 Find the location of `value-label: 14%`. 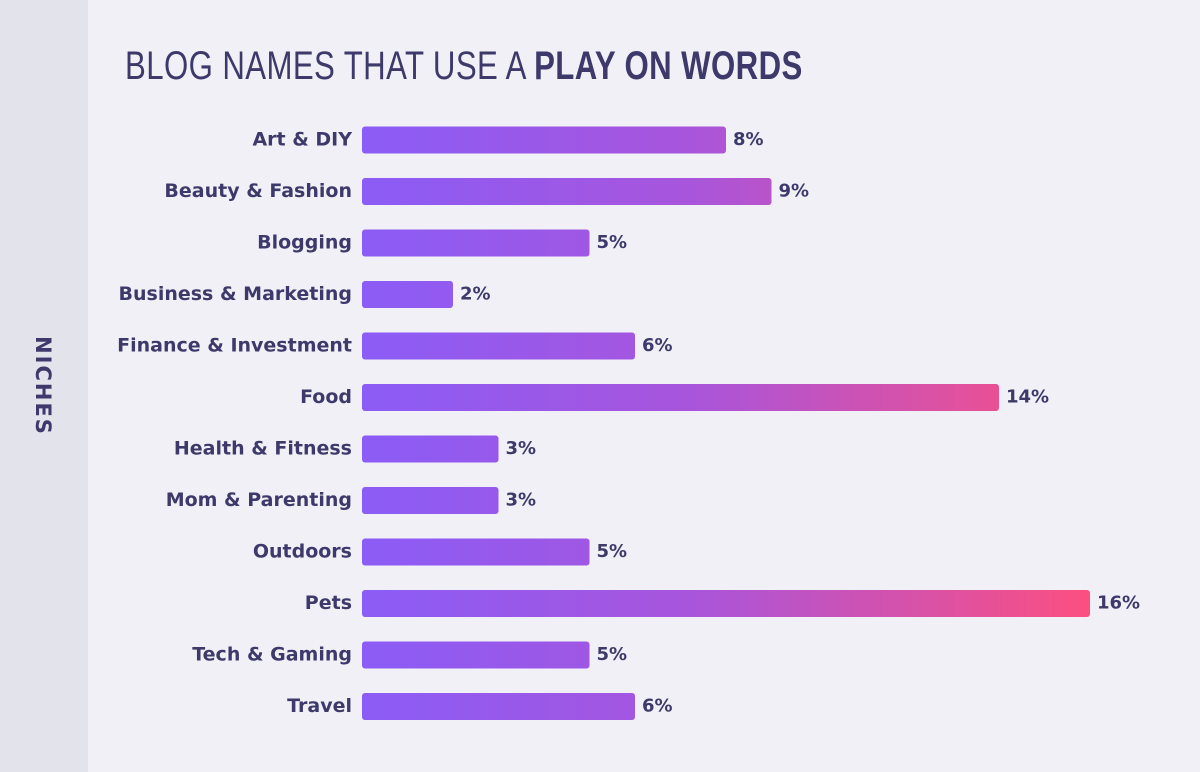

value-label: 14% is located at coordinates (1027, 397).